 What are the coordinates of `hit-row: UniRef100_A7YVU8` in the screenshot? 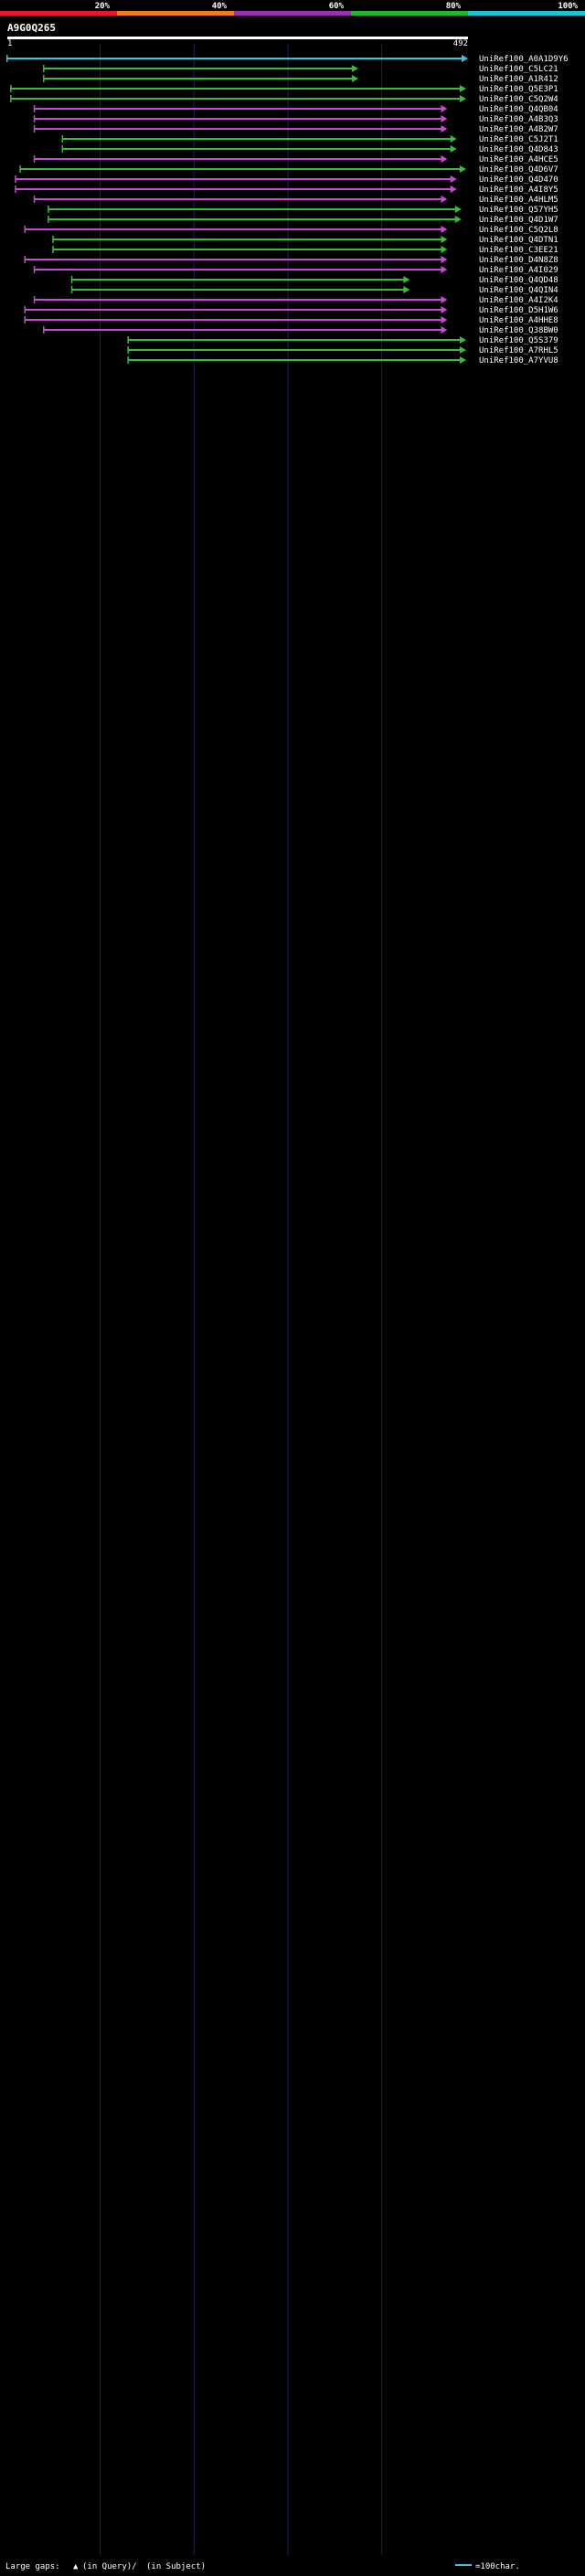 It's located at (343, 361).